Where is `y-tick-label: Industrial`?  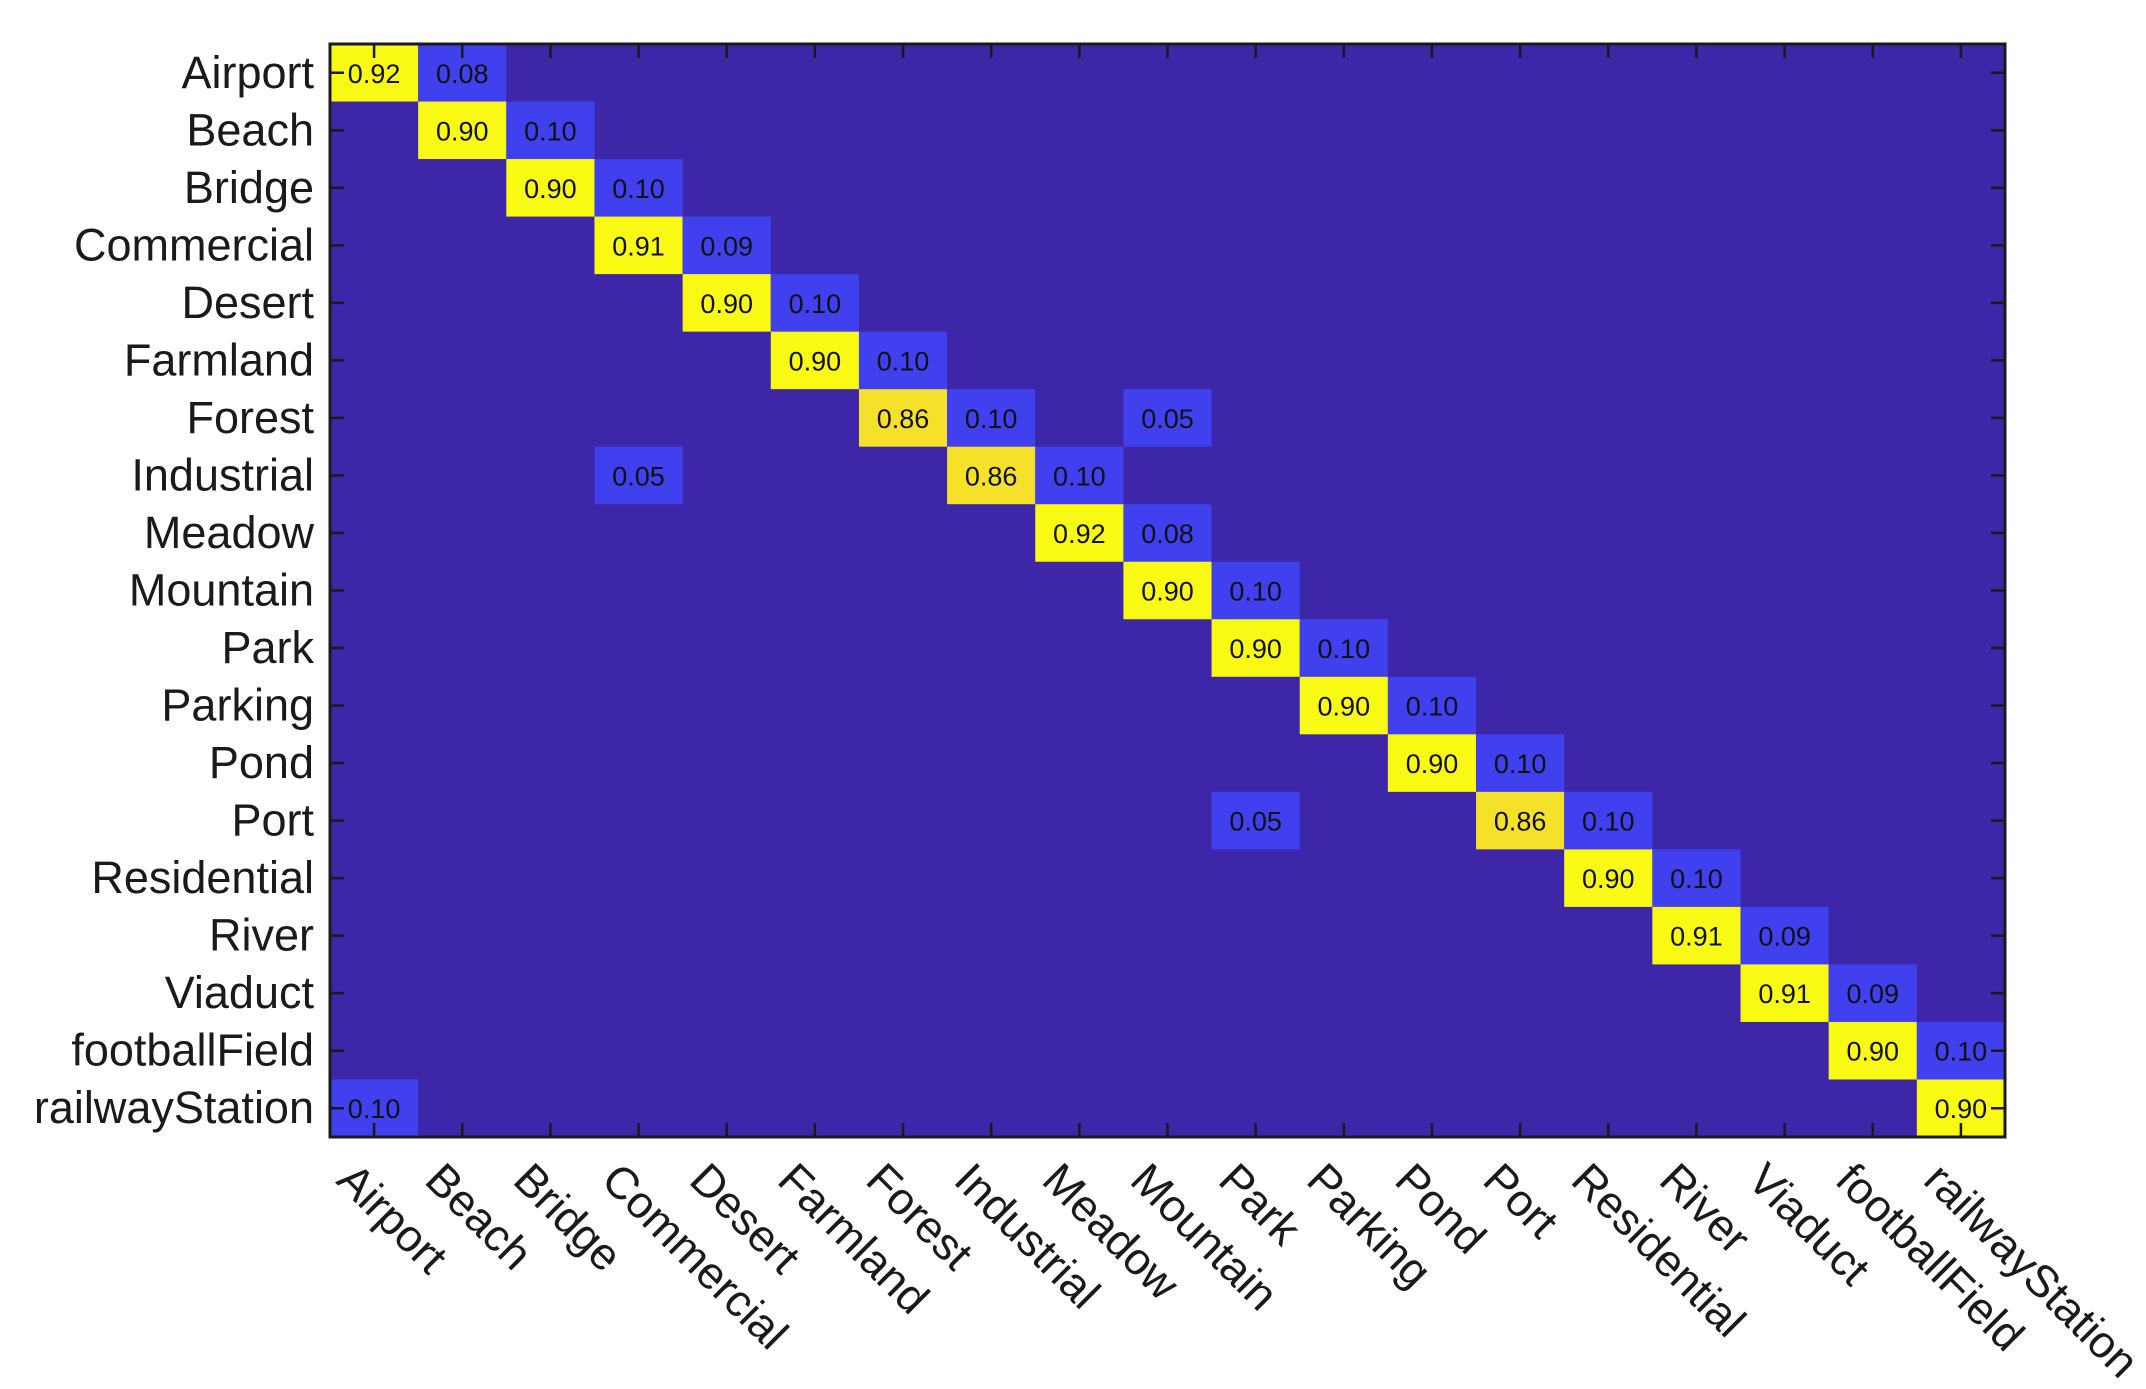
y-tick-label: Industrial is located at coordinates (222, 474).